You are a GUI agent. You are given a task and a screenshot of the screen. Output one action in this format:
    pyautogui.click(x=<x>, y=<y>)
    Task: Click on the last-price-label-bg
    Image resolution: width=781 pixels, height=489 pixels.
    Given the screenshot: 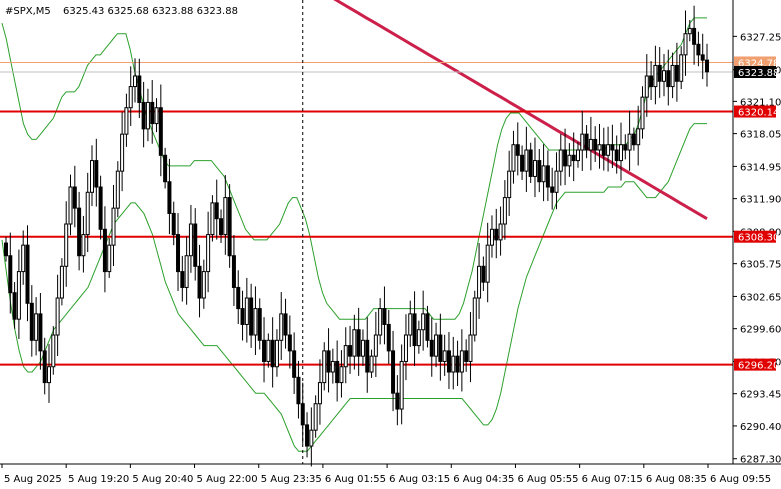 What is the action you would take?
    pyautogui.click(x=755, y=71)
    